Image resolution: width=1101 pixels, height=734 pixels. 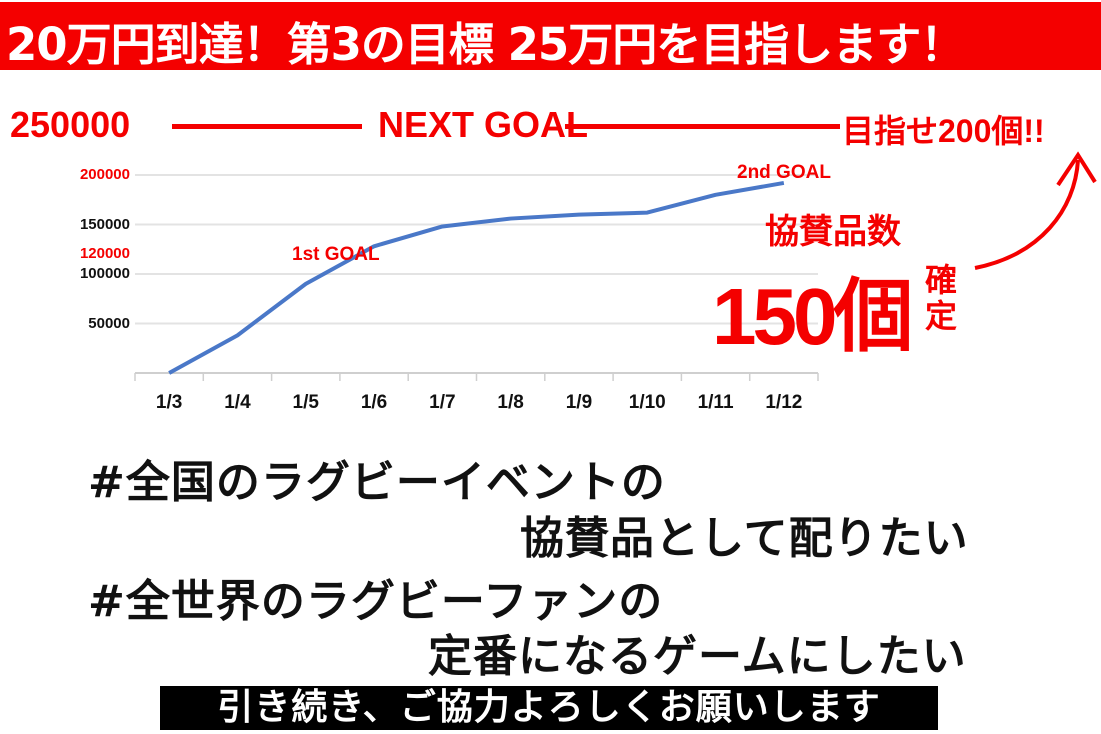 What do you see at coordinates (336, 254) in the screenshot?
I see `first-goal-annotation: 1st GOAL` at bounding box center [336, 254].